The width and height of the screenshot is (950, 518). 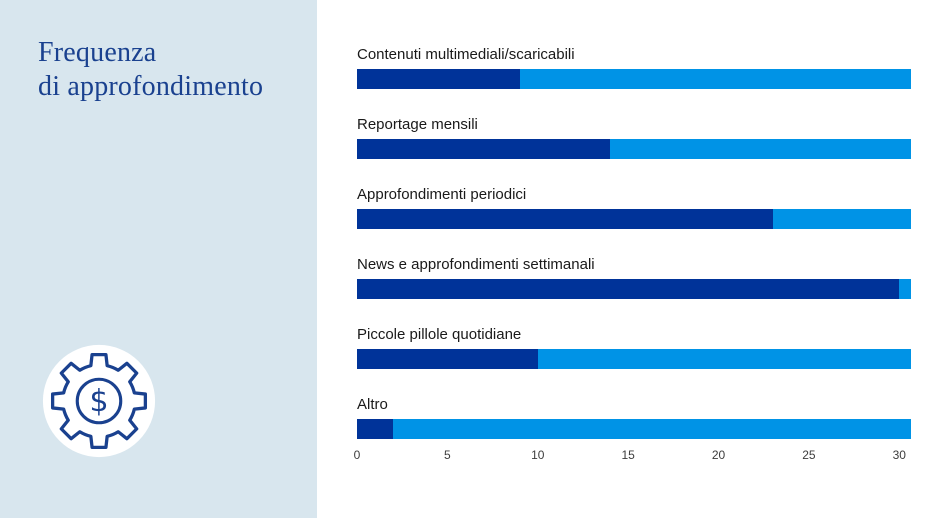 I want to click on x-tick-label: 15, so click(x=628, y=455).